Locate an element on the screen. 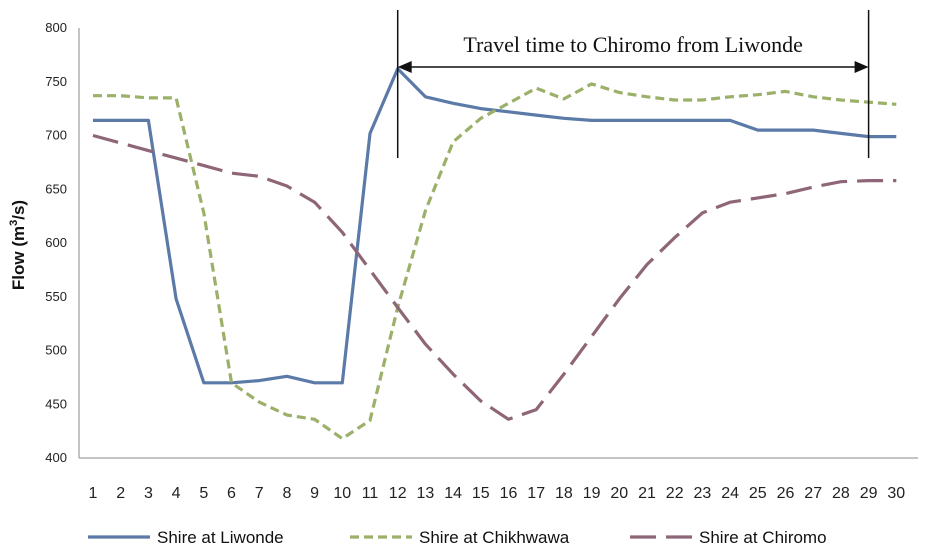  y-tick-label: 800 is located at coordinates (56, 27).